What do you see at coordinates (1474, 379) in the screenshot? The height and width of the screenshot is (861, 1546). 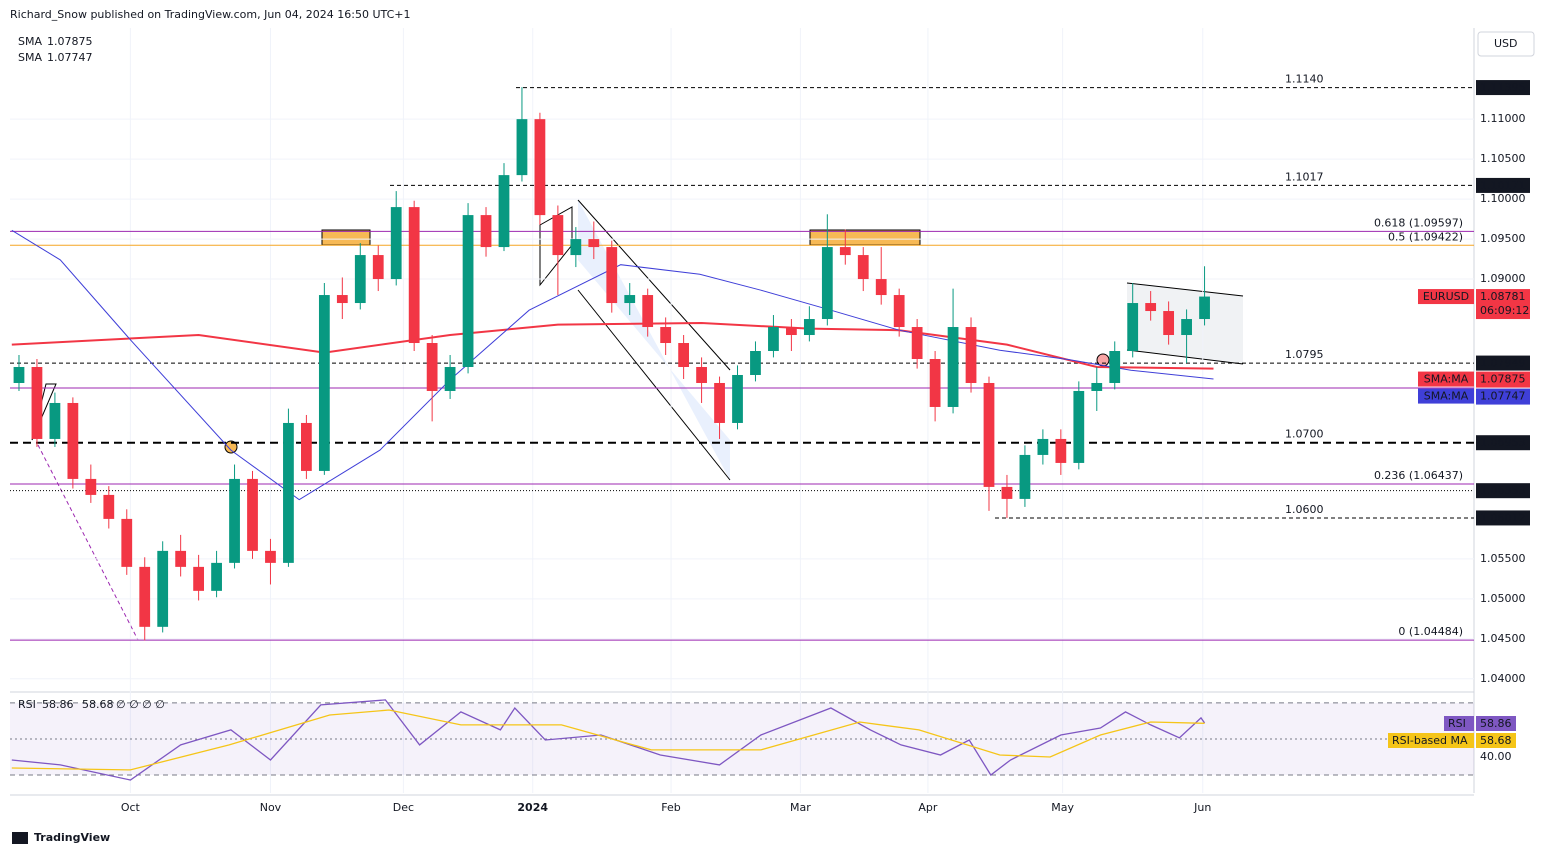 I see `price-tag: SMA:MA 1.07875` at bounding box center [1474, 379].